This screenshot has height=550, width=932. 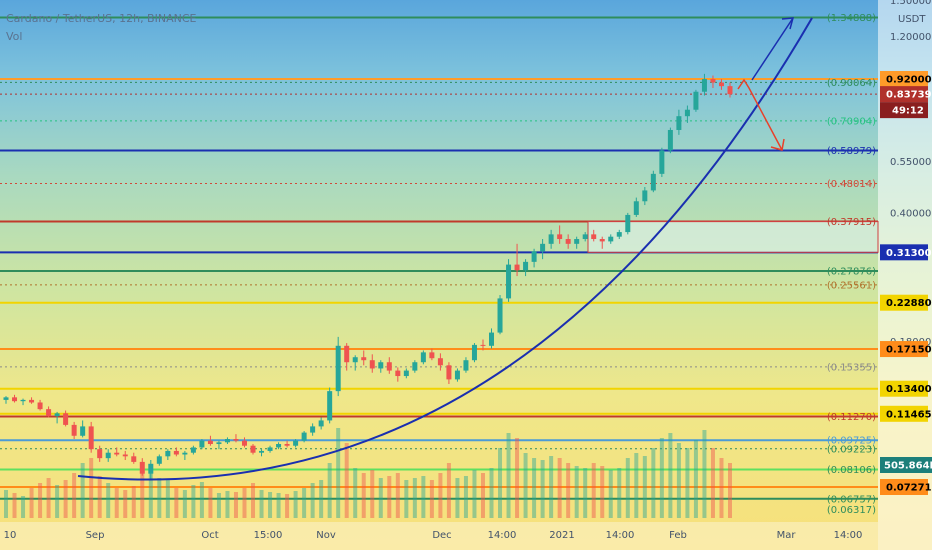 What do you see at coordinates (851, 151) in the screenshot?
I see `fib-level-label: (0.58979)` at bounding box center [851, 151].